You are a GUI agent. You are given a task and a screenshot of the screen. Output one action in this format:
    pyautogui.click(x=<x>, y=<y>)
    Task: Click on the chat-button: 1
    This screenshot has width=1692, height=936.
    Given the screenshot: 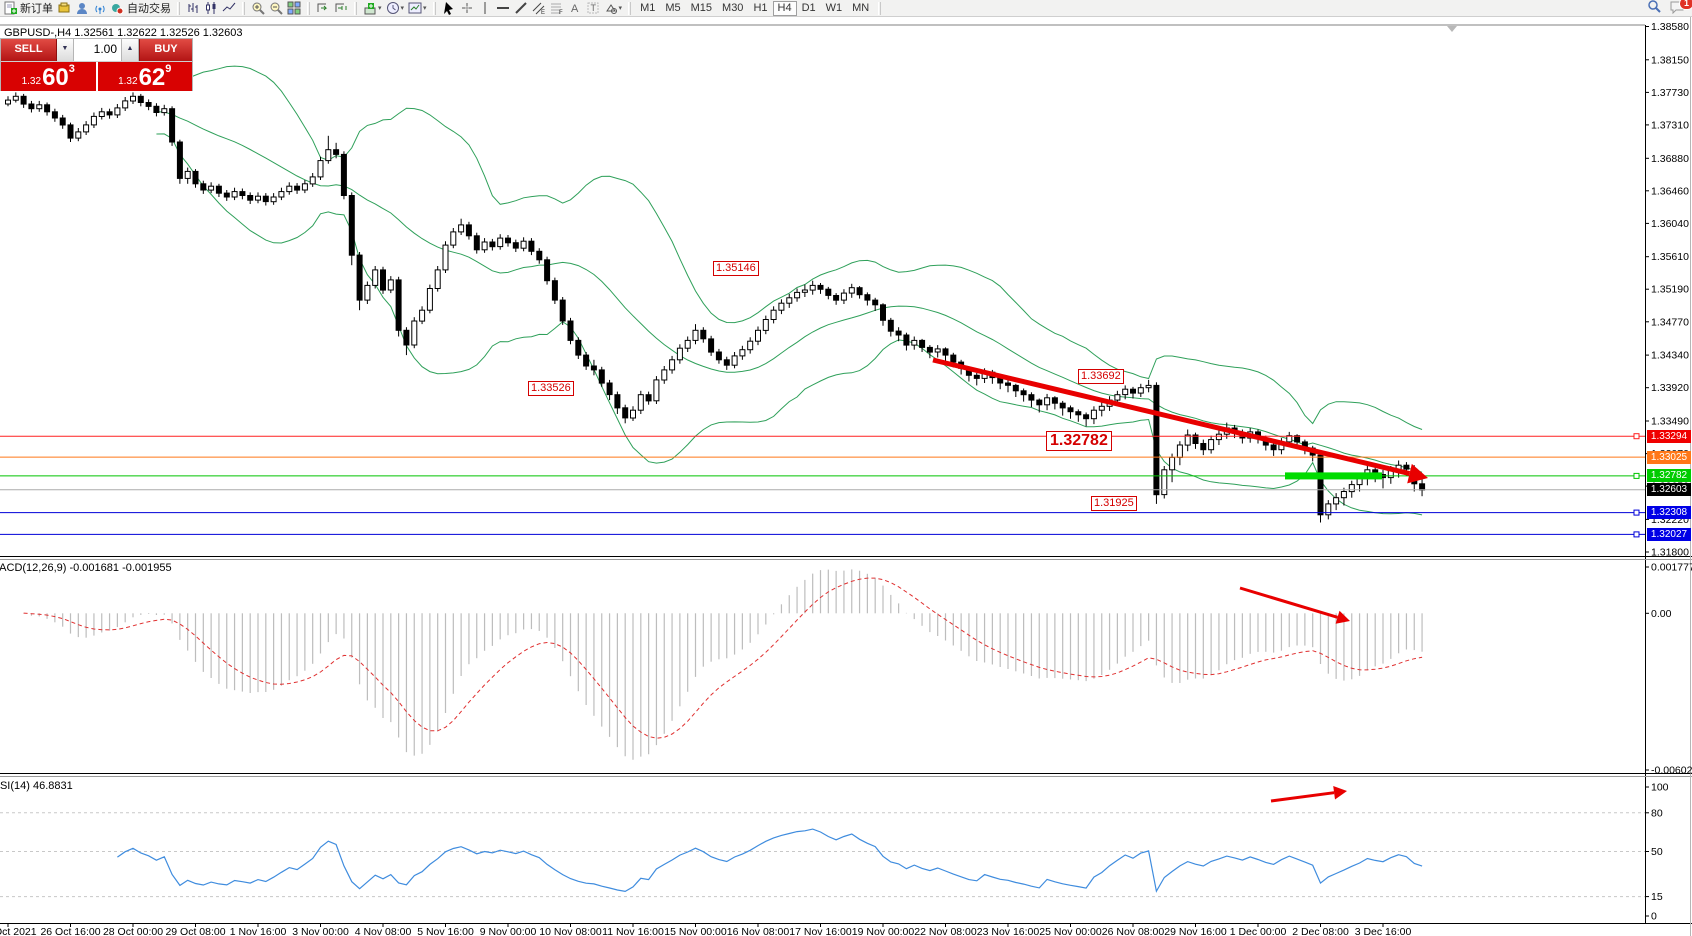 What is the action you would take?
    pyautogui.click(x=1681, y=8)
    